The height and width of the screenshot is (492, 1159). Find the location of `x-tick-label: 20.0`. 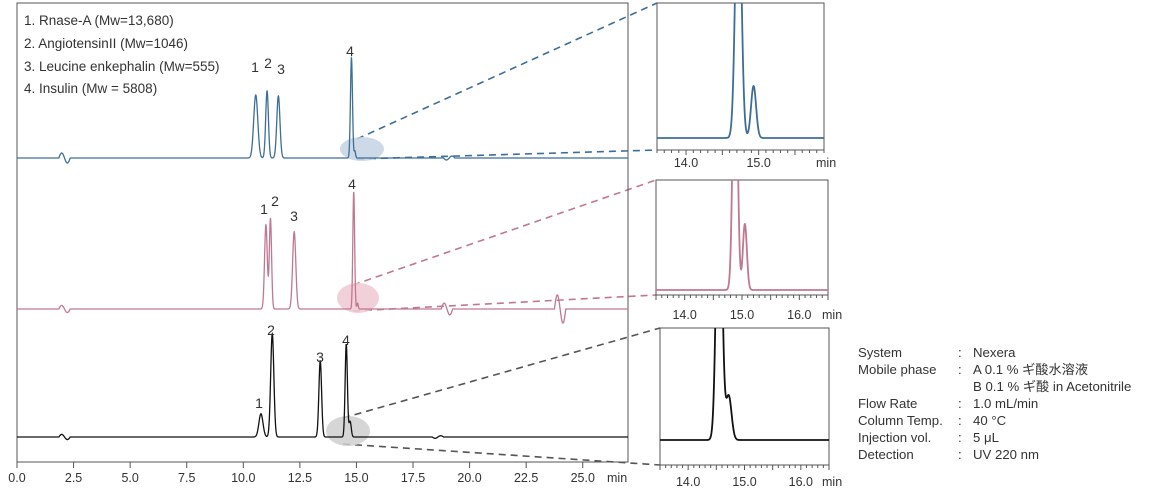

x-tick-label: 20.0 is located at coordinates (469, 478).